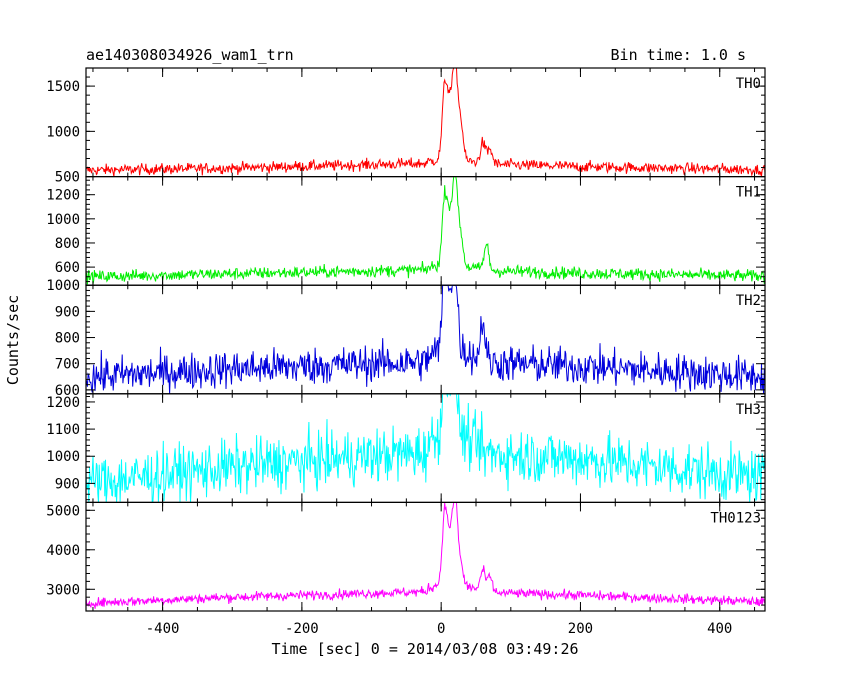 This screenshot has height=680, width=850. What do you see at coordinates (441, 629) in the screenshot?
I see `x-tick-label: 0` at bounding box center [441, 629].